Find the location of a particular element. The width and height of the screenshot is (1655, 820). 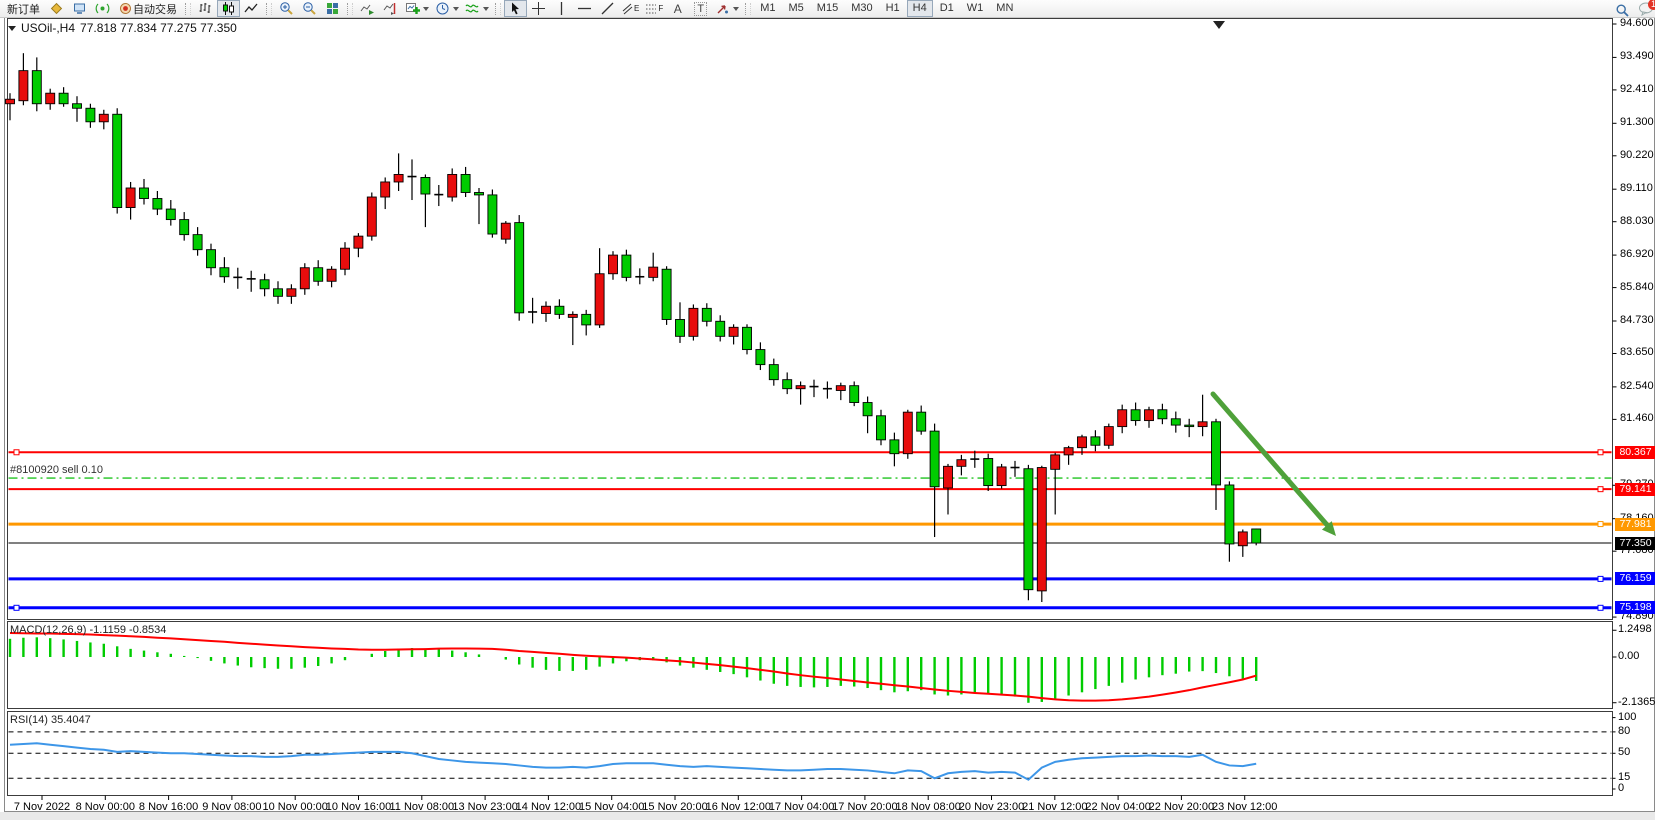

timeframe-h4: H4 is located at coordinates (919, 8).